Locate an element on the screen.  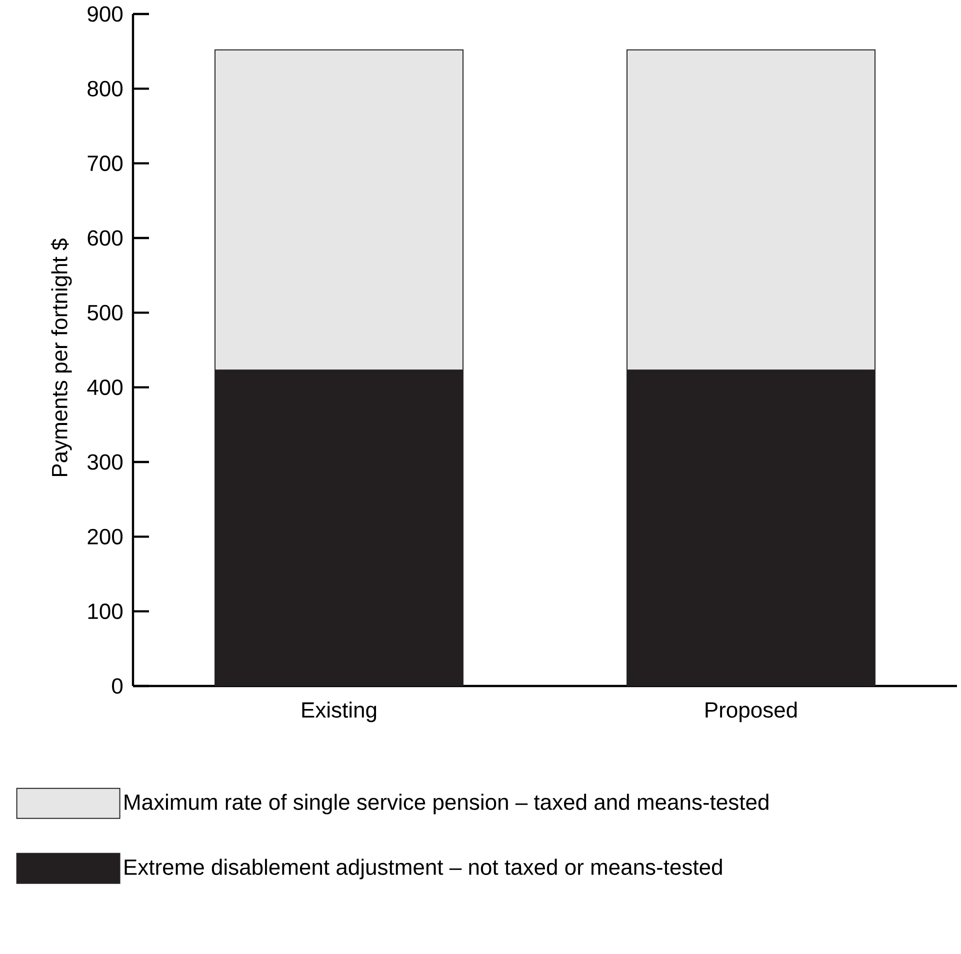
y-axis-title: Payments per fortnight $ is located at coordinates (61, 357).